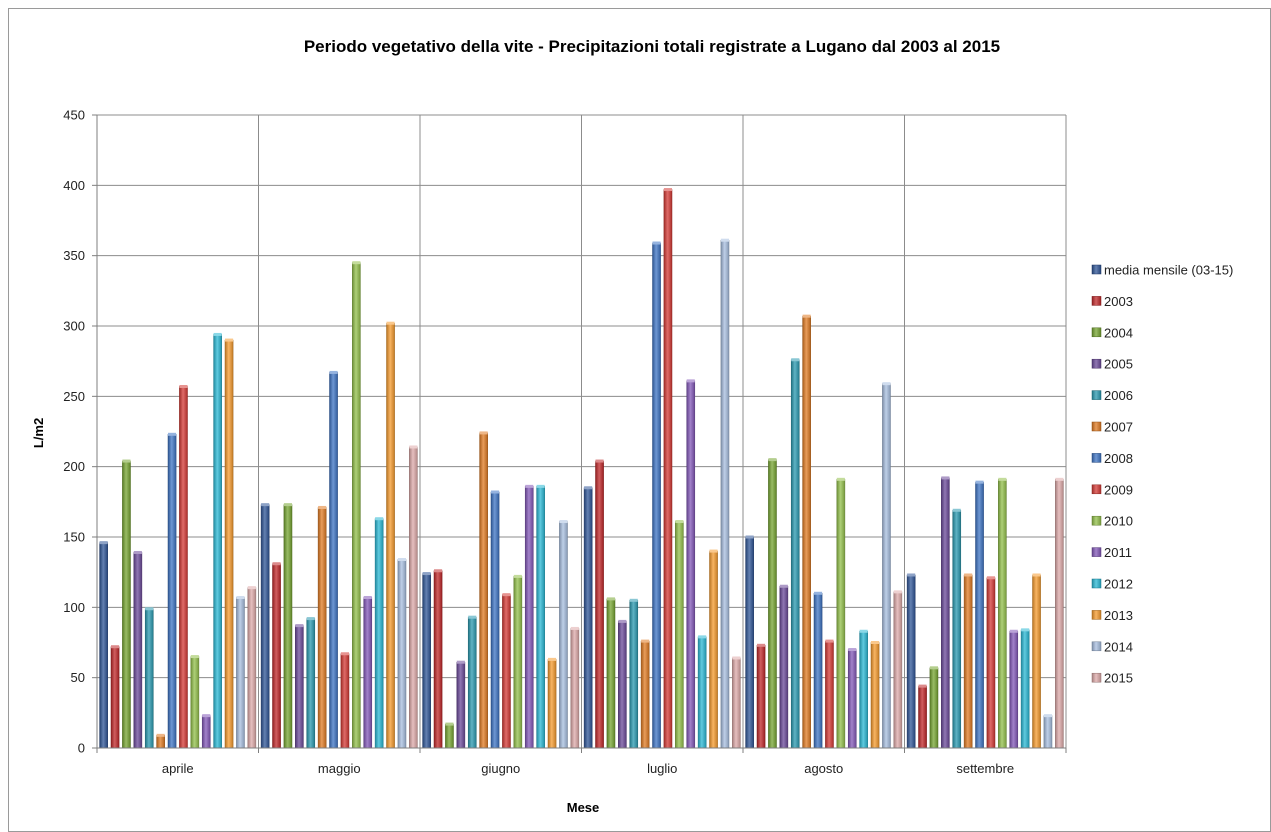  I want to click on legend-label: 2009, so click(1118, 489).